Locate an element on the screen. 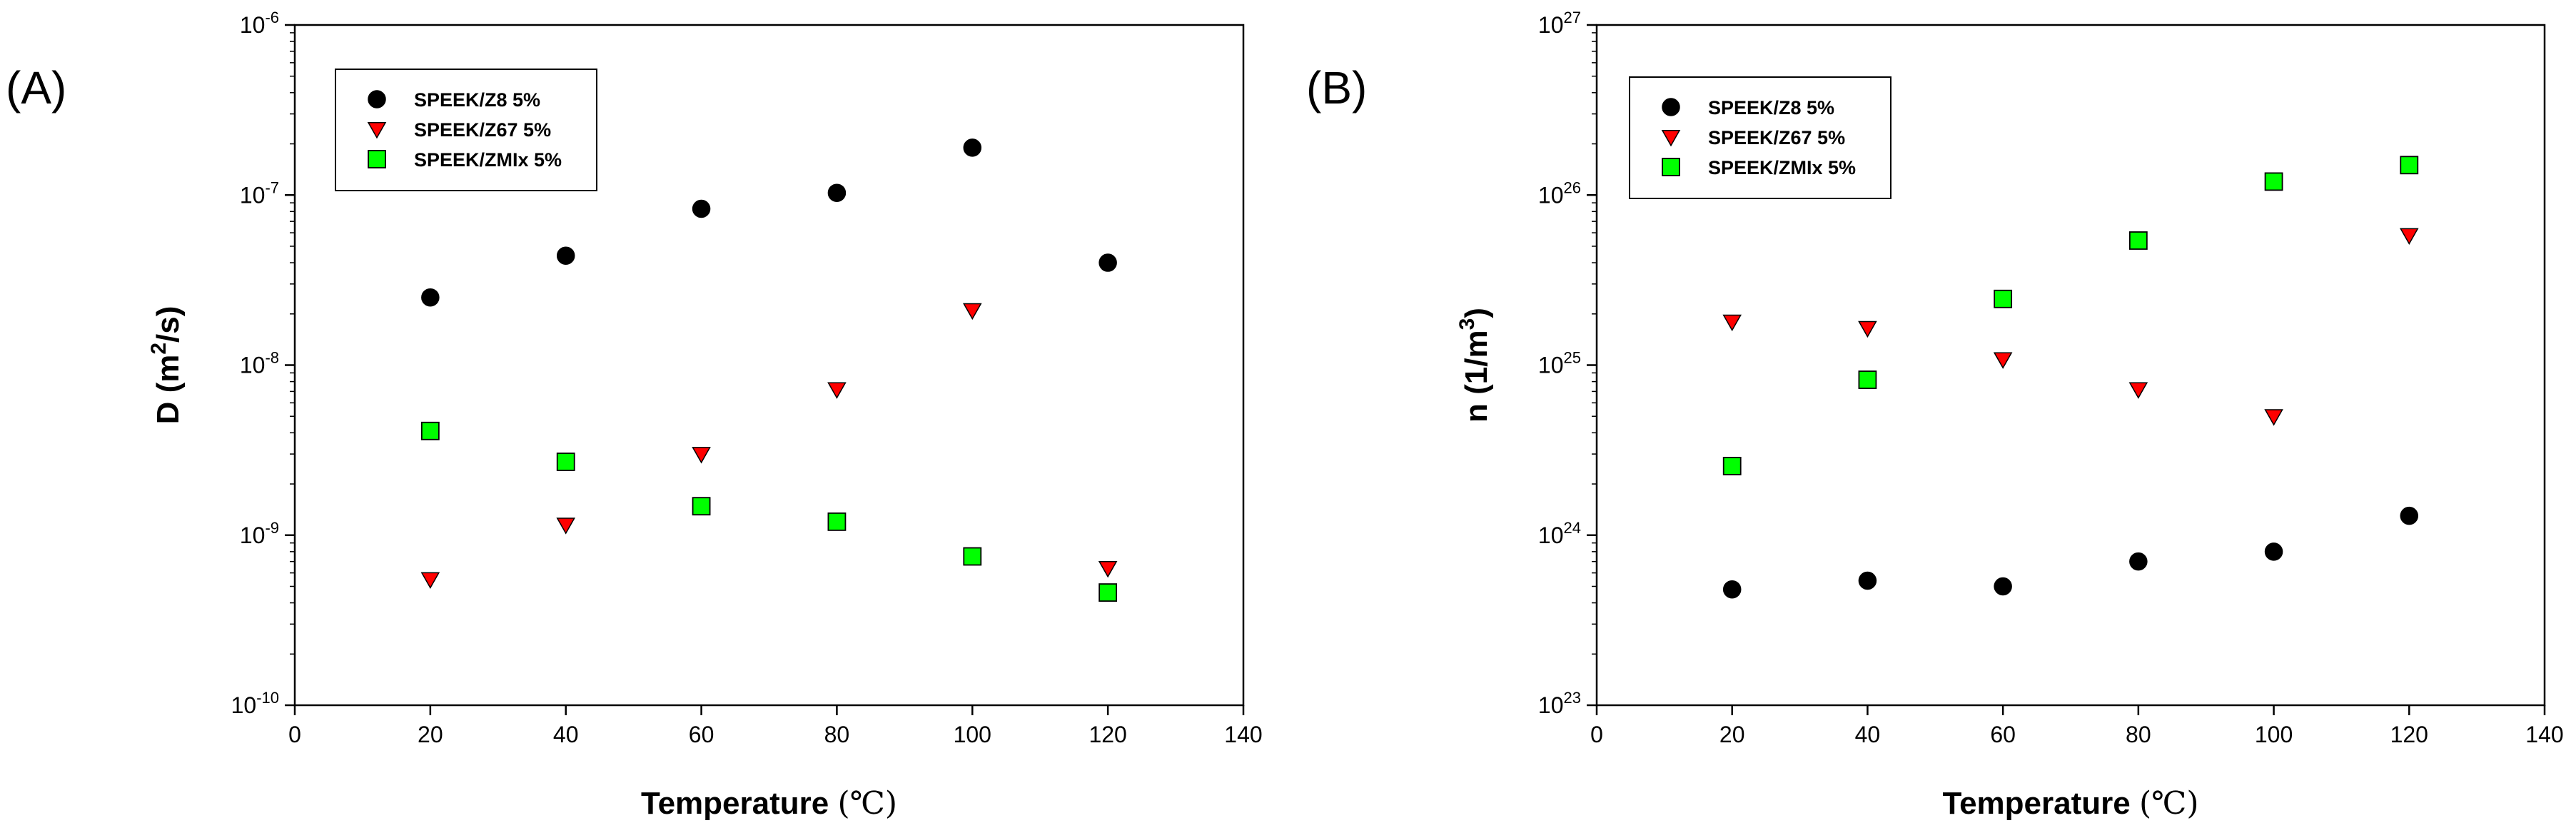 The image size is (2576, 833). y-tick-label: 10⁻⁷ is located at coordinates (259, 193).